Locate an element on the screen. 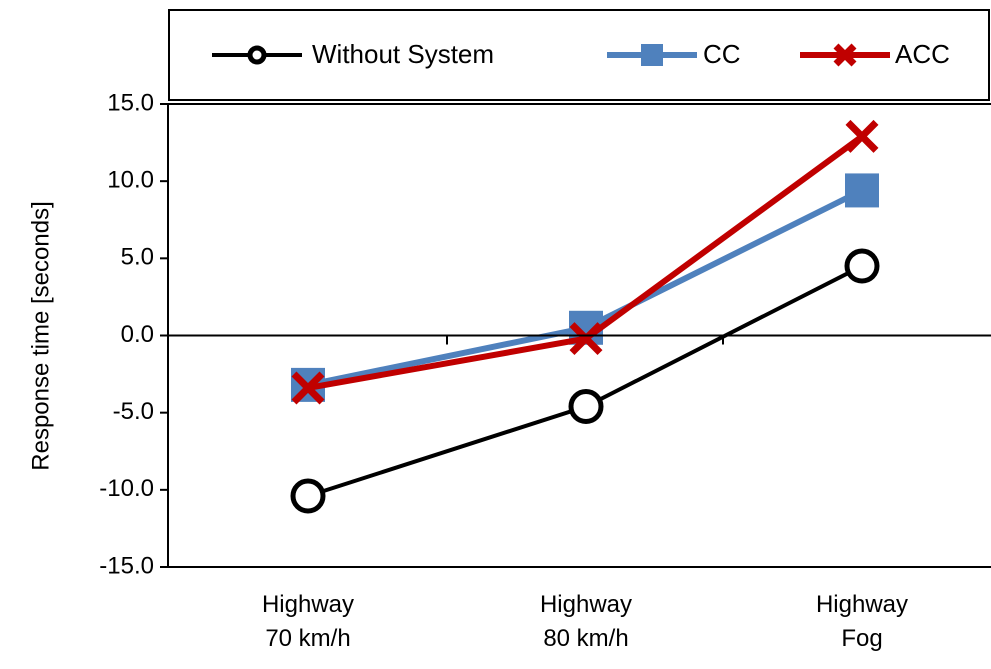 Image resolution: width=991 pixels, height=669 pixels. y-tick-label: -15.0 is located at coordinates (126, 565).